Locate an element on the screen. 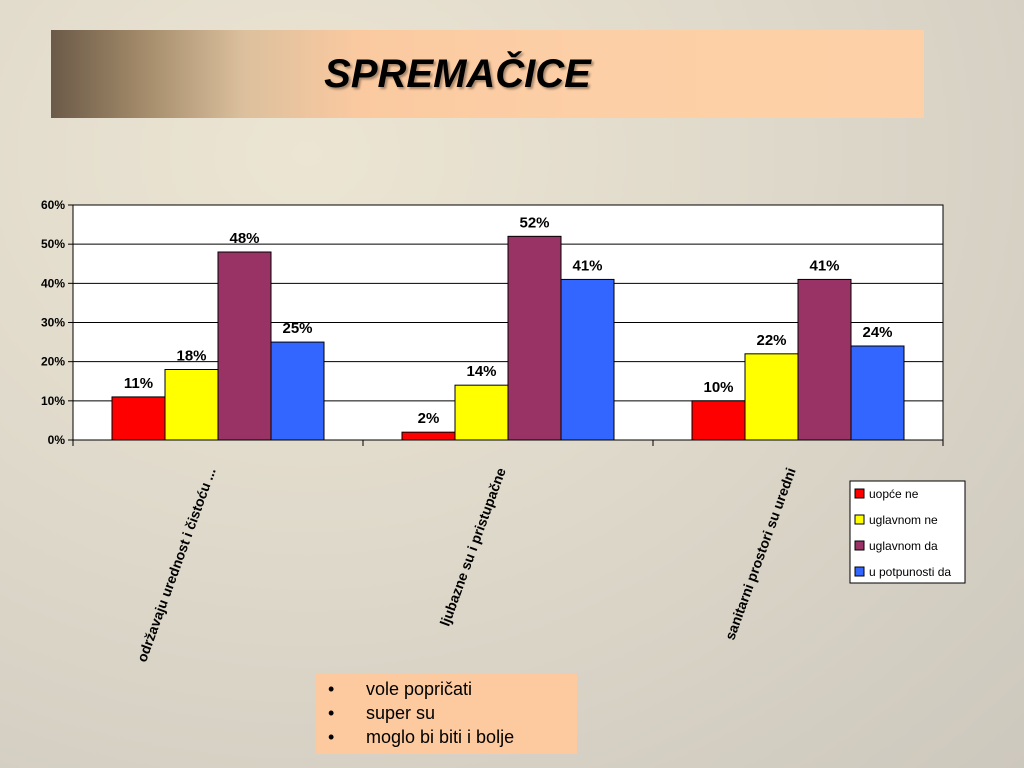  bullet-item: moglo bi biti i bolje is located at coordinates (451, 737).